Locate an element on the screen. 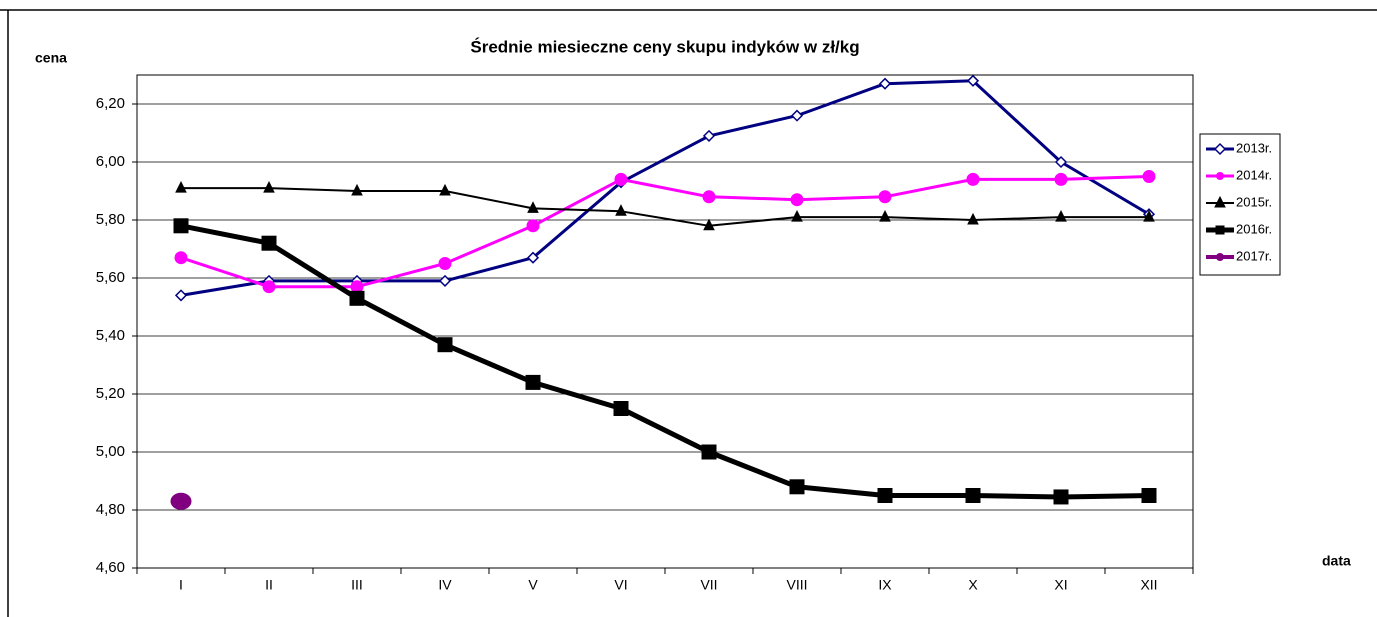 The image size is (1377, 617). x-tick-label: VIII is located at coordinates (796, 585).